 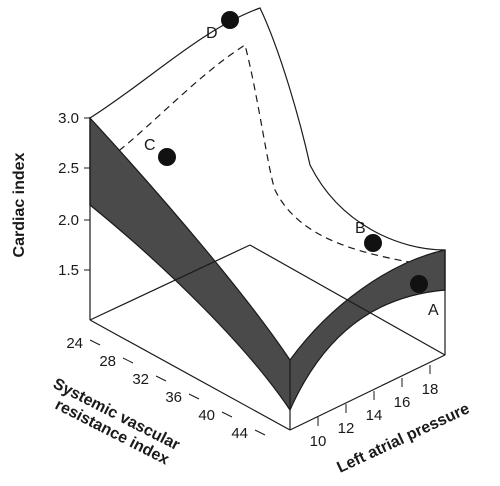 What do you see at coordinates (68, 220) in the screenshot?
I see `ci-tick-label: 2.0` at bounding box center [68, 220].